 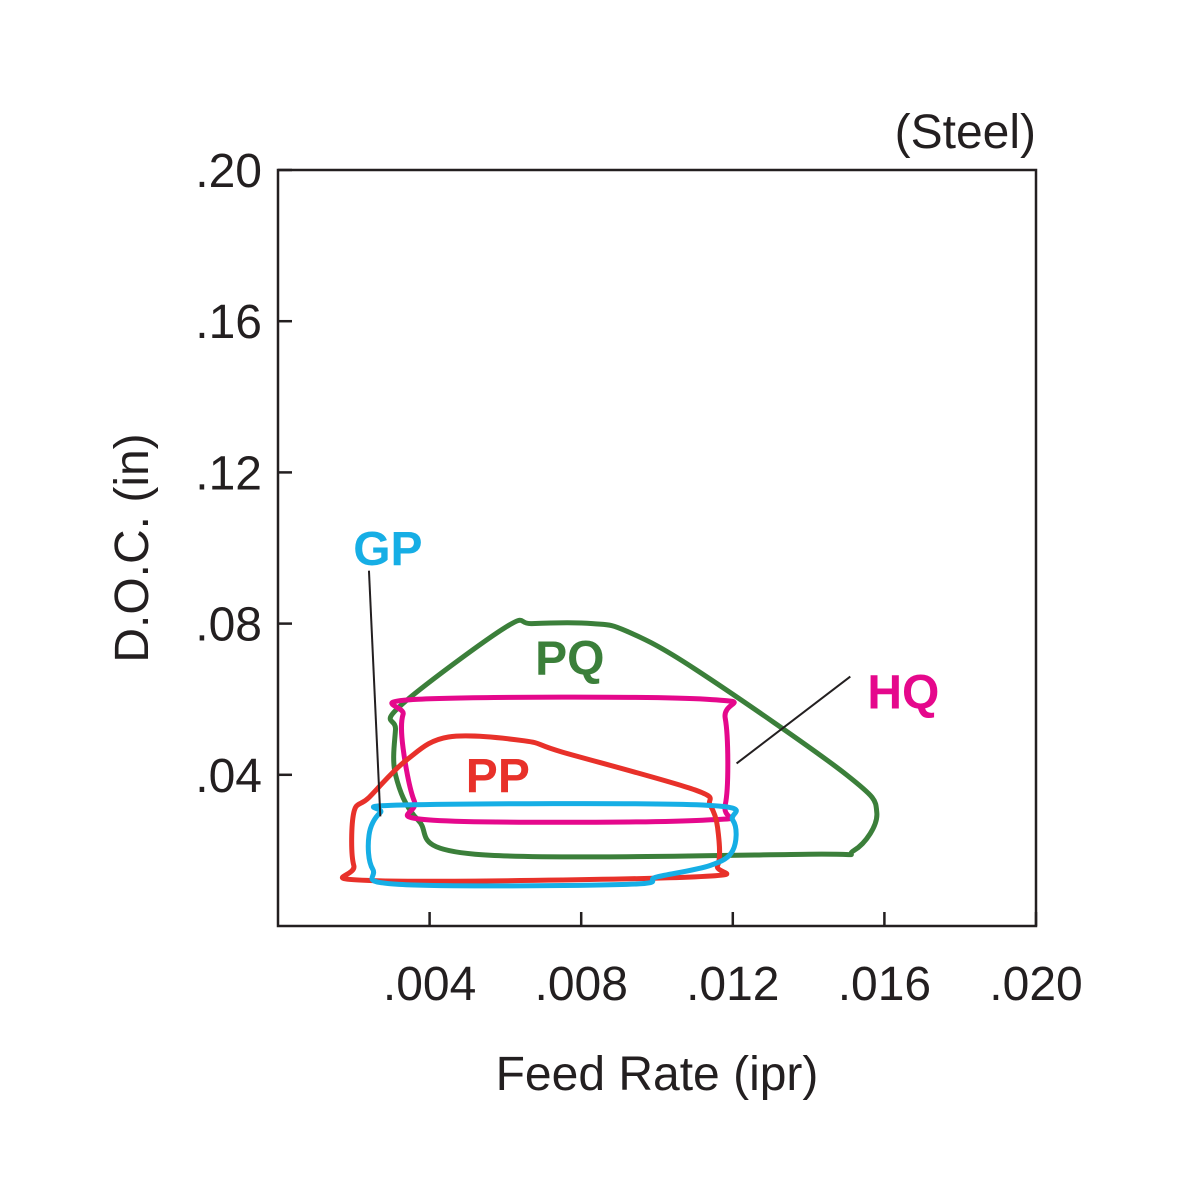 I want to click on leader-line-gp, so click(x=374, y=693).